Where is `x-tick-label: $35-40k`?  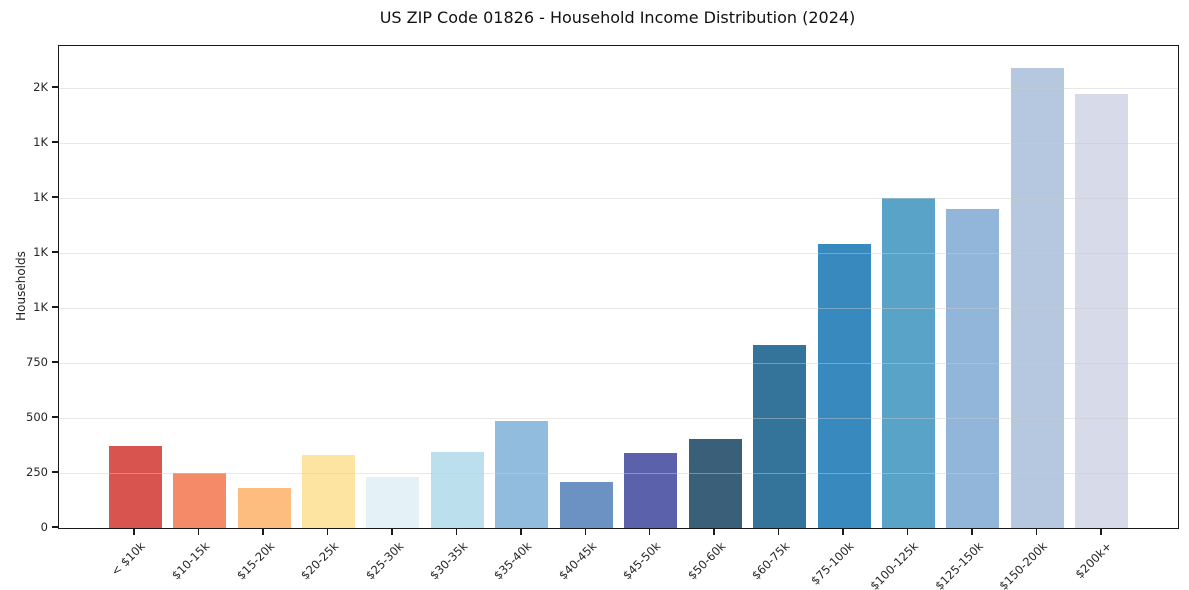
x-tick-label: $35-40k is located at coordinates (513, 561).